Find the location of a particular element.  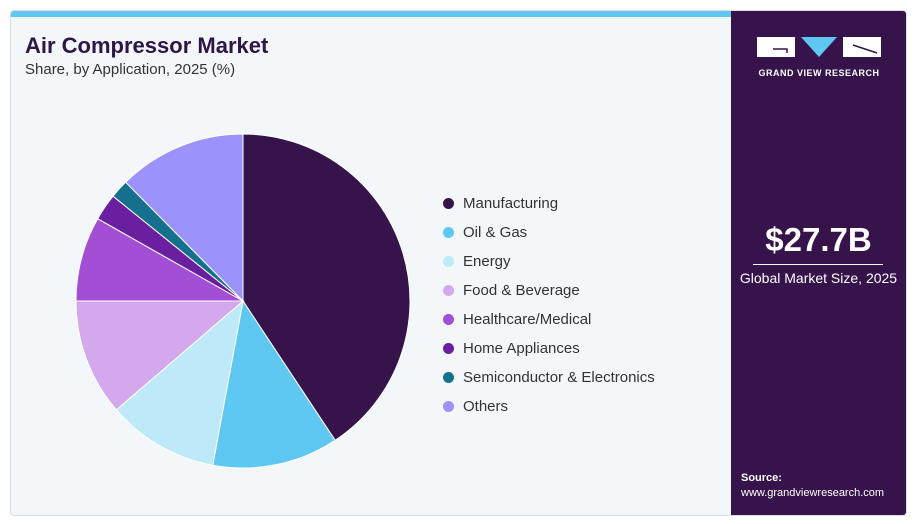

pie-slice-others is located at coordinates (184, 218).